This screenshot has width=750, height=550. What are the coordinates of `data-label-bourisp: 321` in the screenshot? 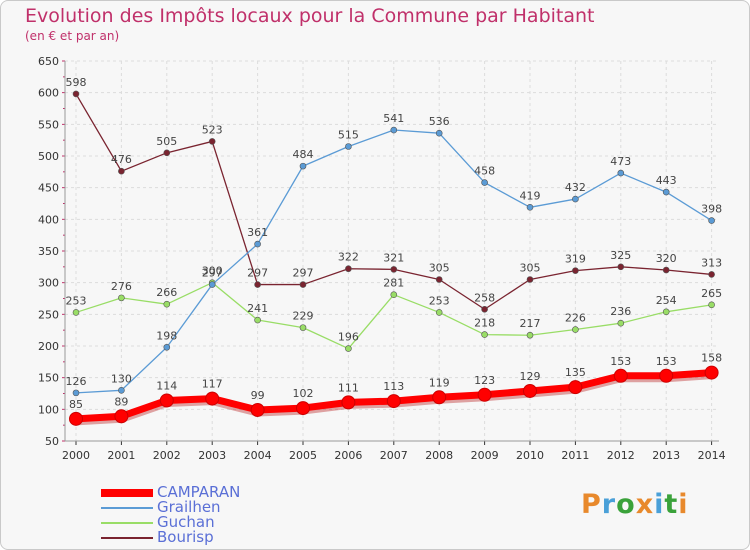 It's located at (393, 257).